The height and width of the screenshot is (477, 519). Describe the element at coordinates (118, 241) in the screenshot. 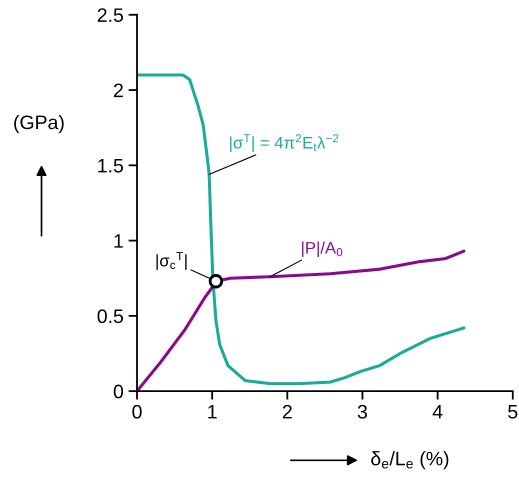

I see `y-tick-label: 1` at that location.